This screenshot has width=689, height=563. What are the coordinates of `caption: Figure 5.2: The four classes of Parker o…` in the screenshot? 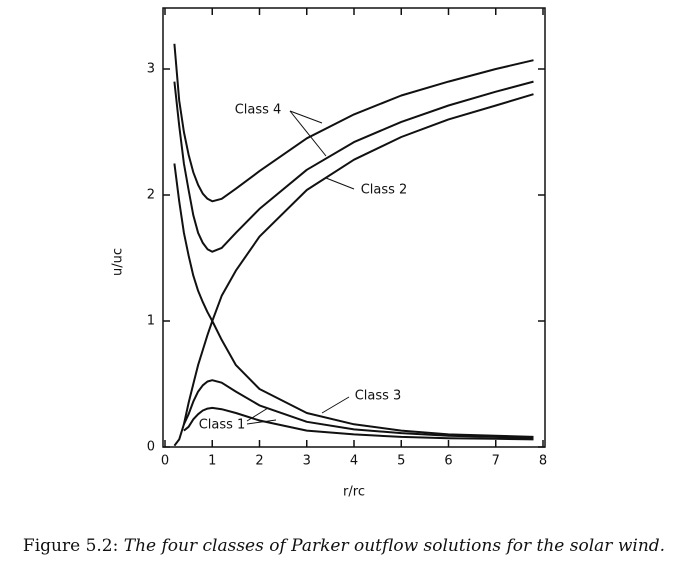 It's located at (344, 546).